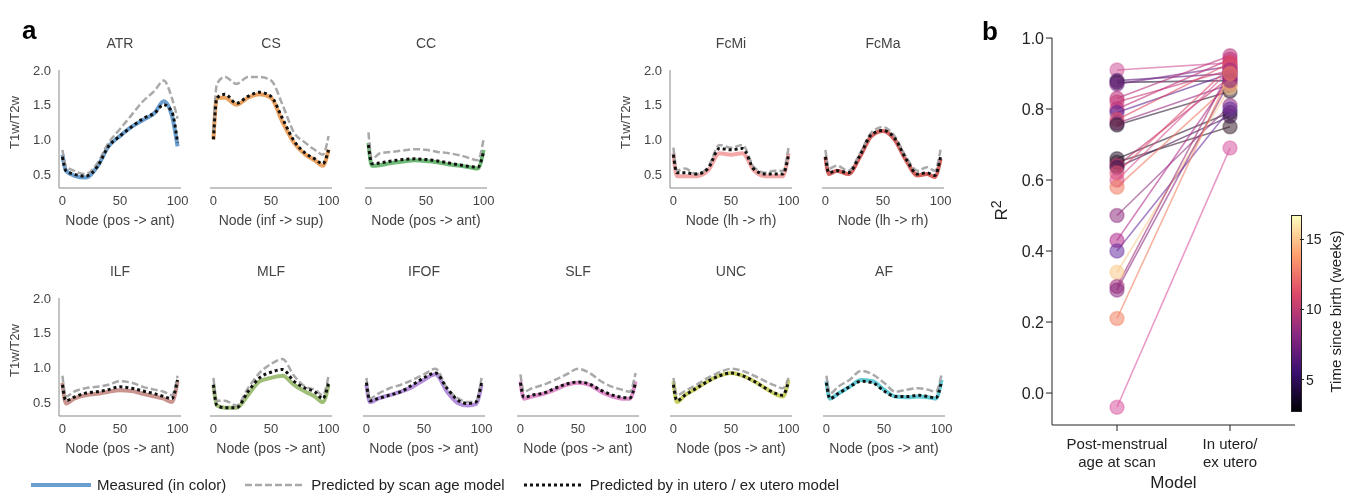  Describe the element at coordinates (1033, 322) in the screenshot. I see `y-tick-label: 0.2` at that location.